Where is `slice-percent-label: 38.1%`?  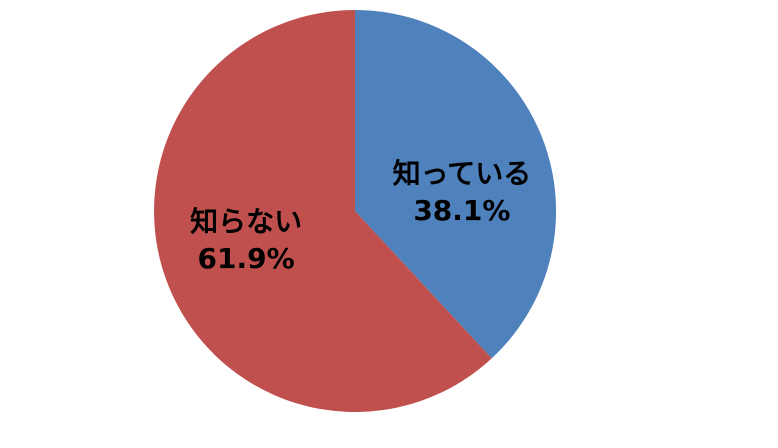
slice-percent-label: 38.1% is located at coordinates (461, 210).